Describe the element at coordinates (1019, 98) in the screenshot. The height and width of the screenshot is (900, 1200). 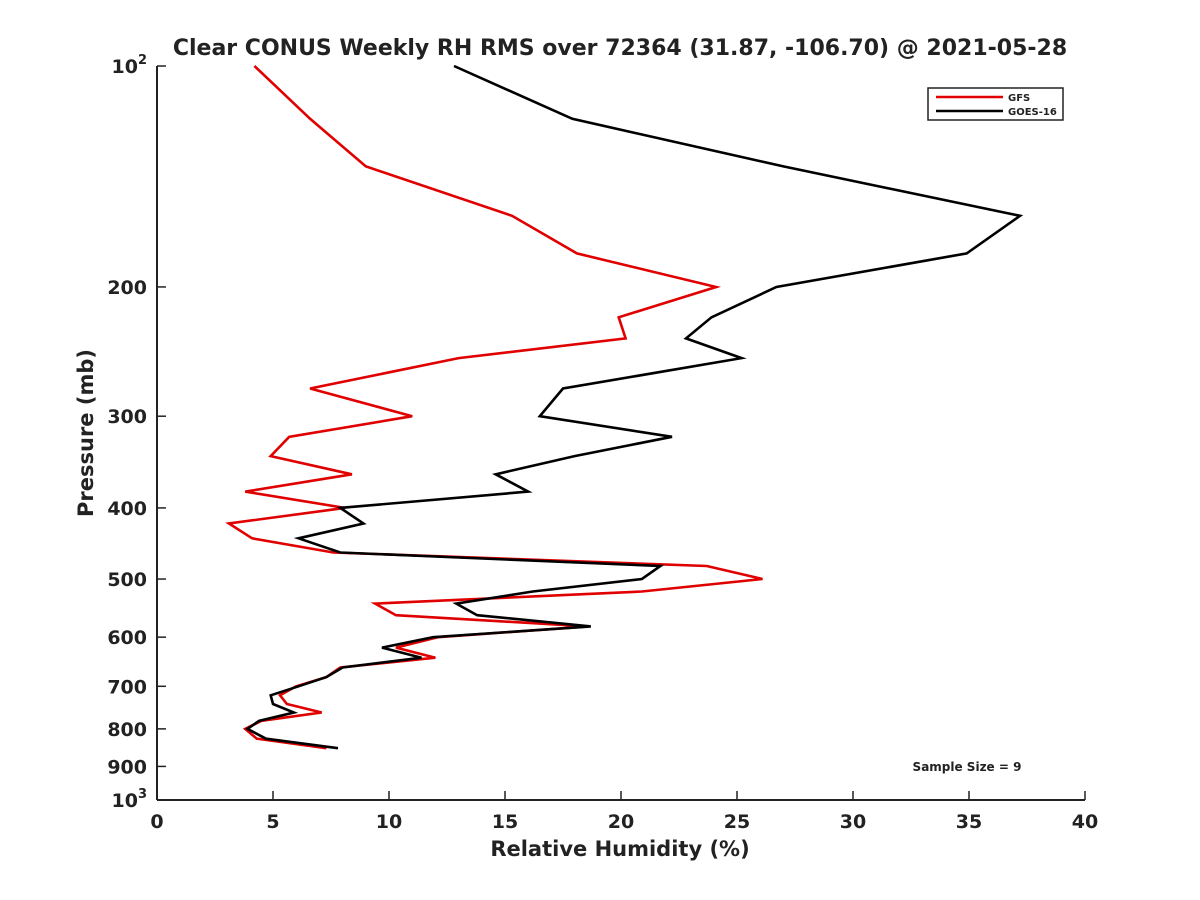
I see `legend-label-gfs: GFS` at that location.